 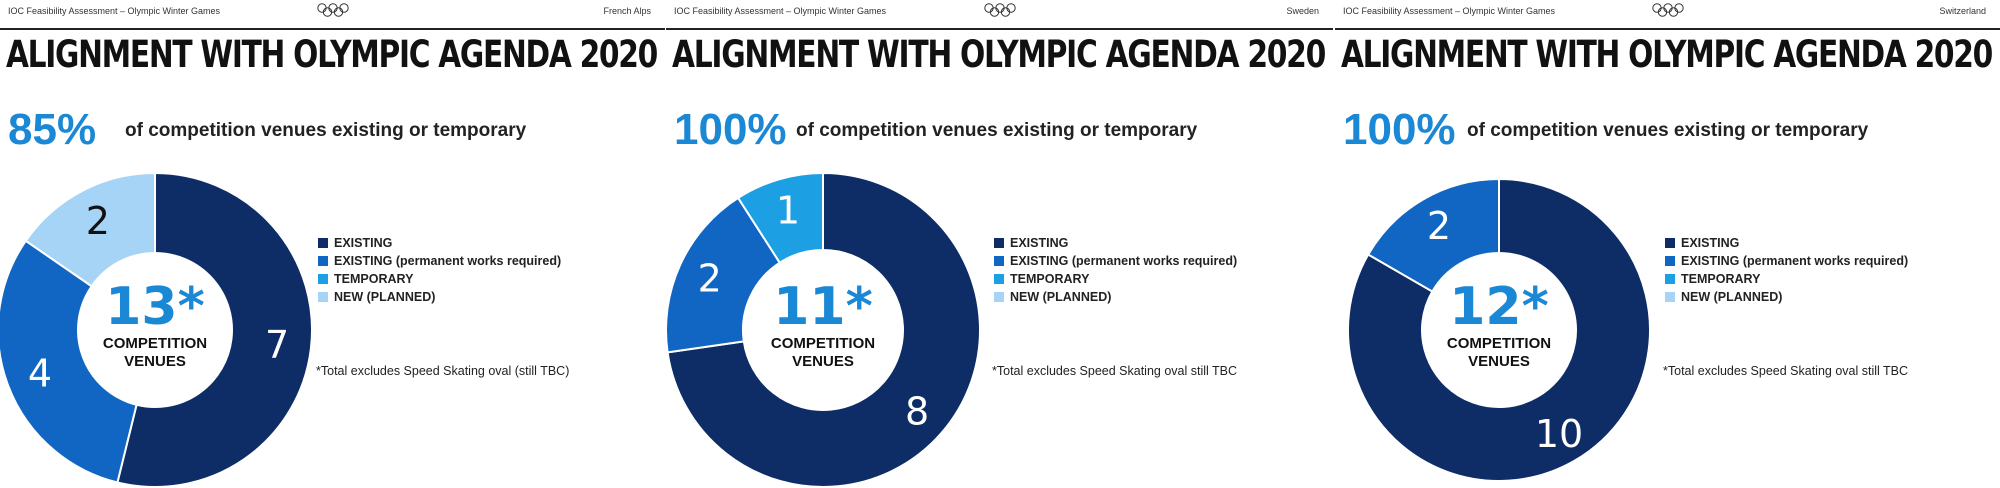 I want to click on segment-value-label-4: 2, so click(x=98, y=221).